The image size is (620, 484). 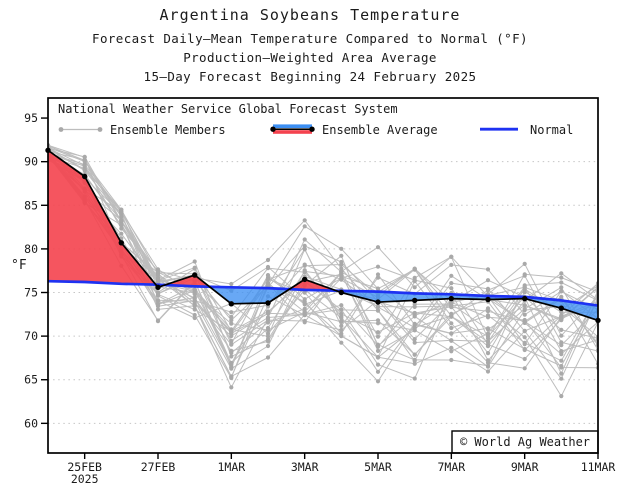 I want to click on legend-ensemble-members-label: Ensemble Members, so click(x=168, y=130).